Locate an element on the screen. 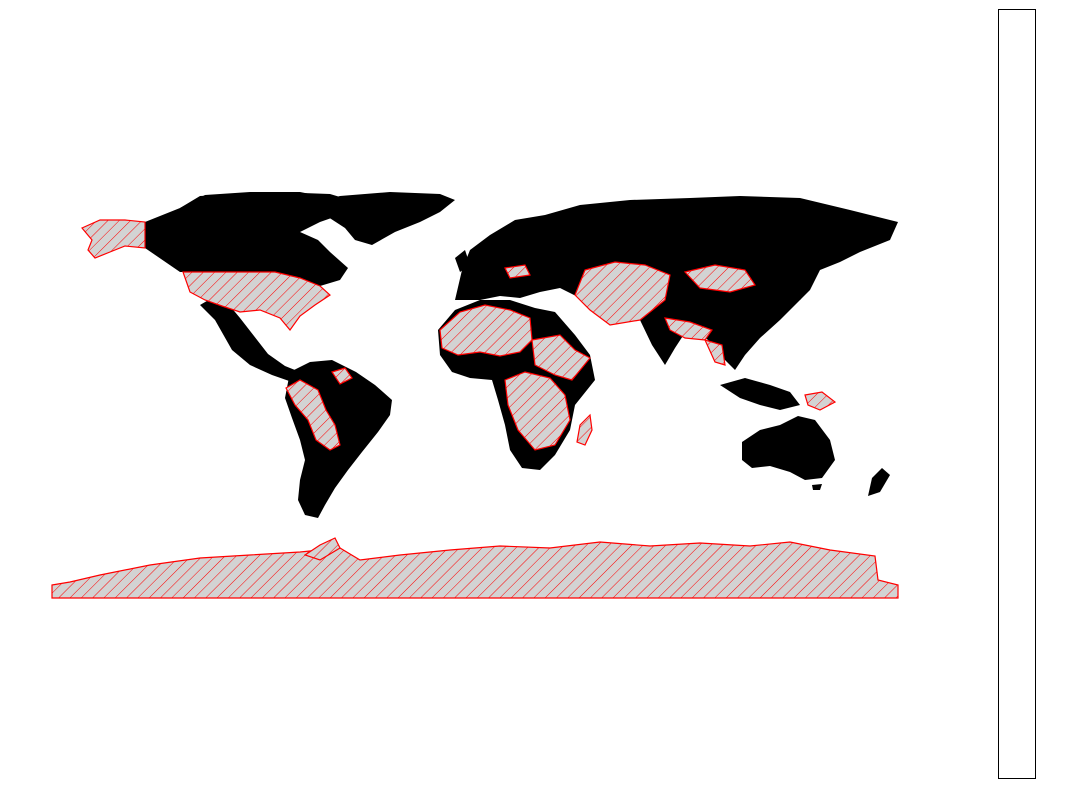 Image resolution: width=1089 pixels, height=790 pixels. usa-shape is located at coordinates (256, 301).